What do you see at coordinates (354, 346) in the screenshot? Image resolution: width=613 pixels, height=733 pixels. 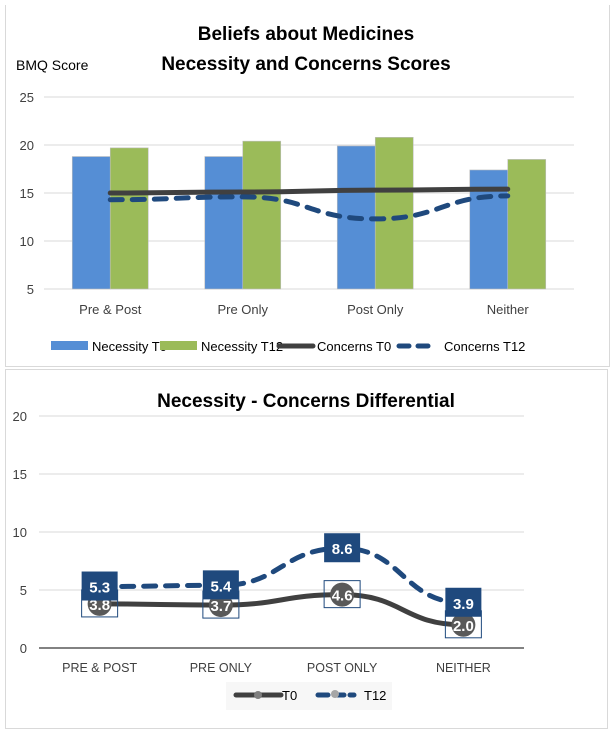 I see `legend-label: Concerns T0` at bounding box center [354, 346].